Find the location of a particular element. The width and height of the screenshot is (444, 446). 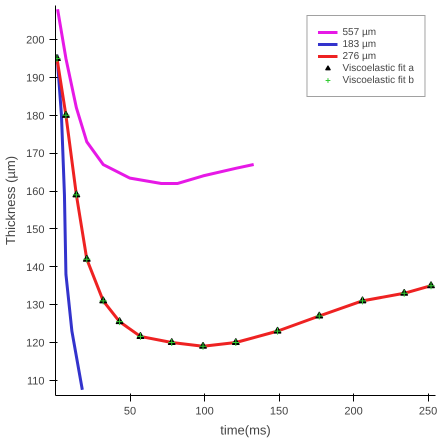

y-tick-label: 200 is located at coordinates (35, 40).